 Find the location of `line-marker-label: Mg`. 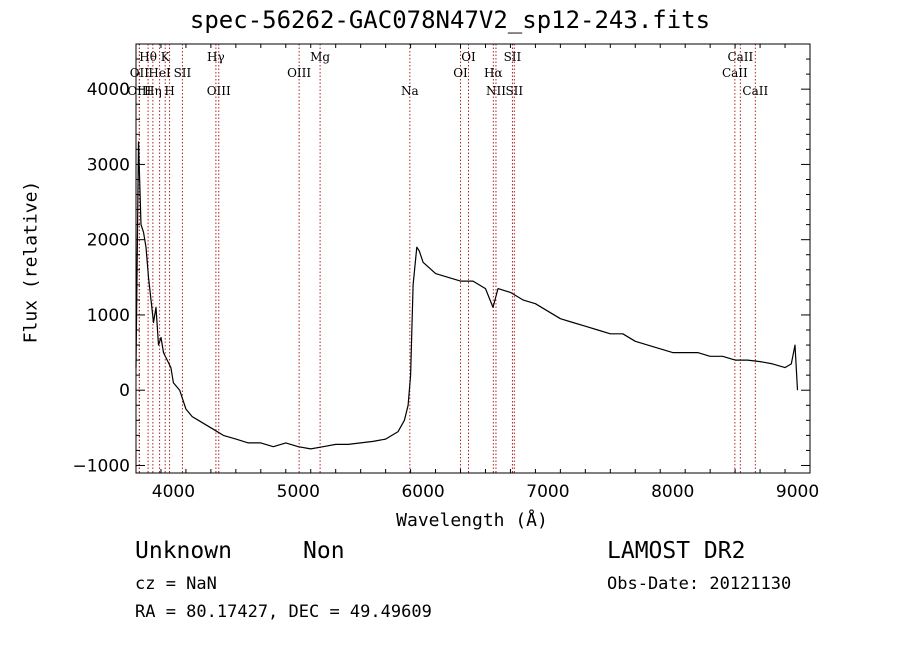

line-marker-label: Mg is located at coordinates (320, 57).